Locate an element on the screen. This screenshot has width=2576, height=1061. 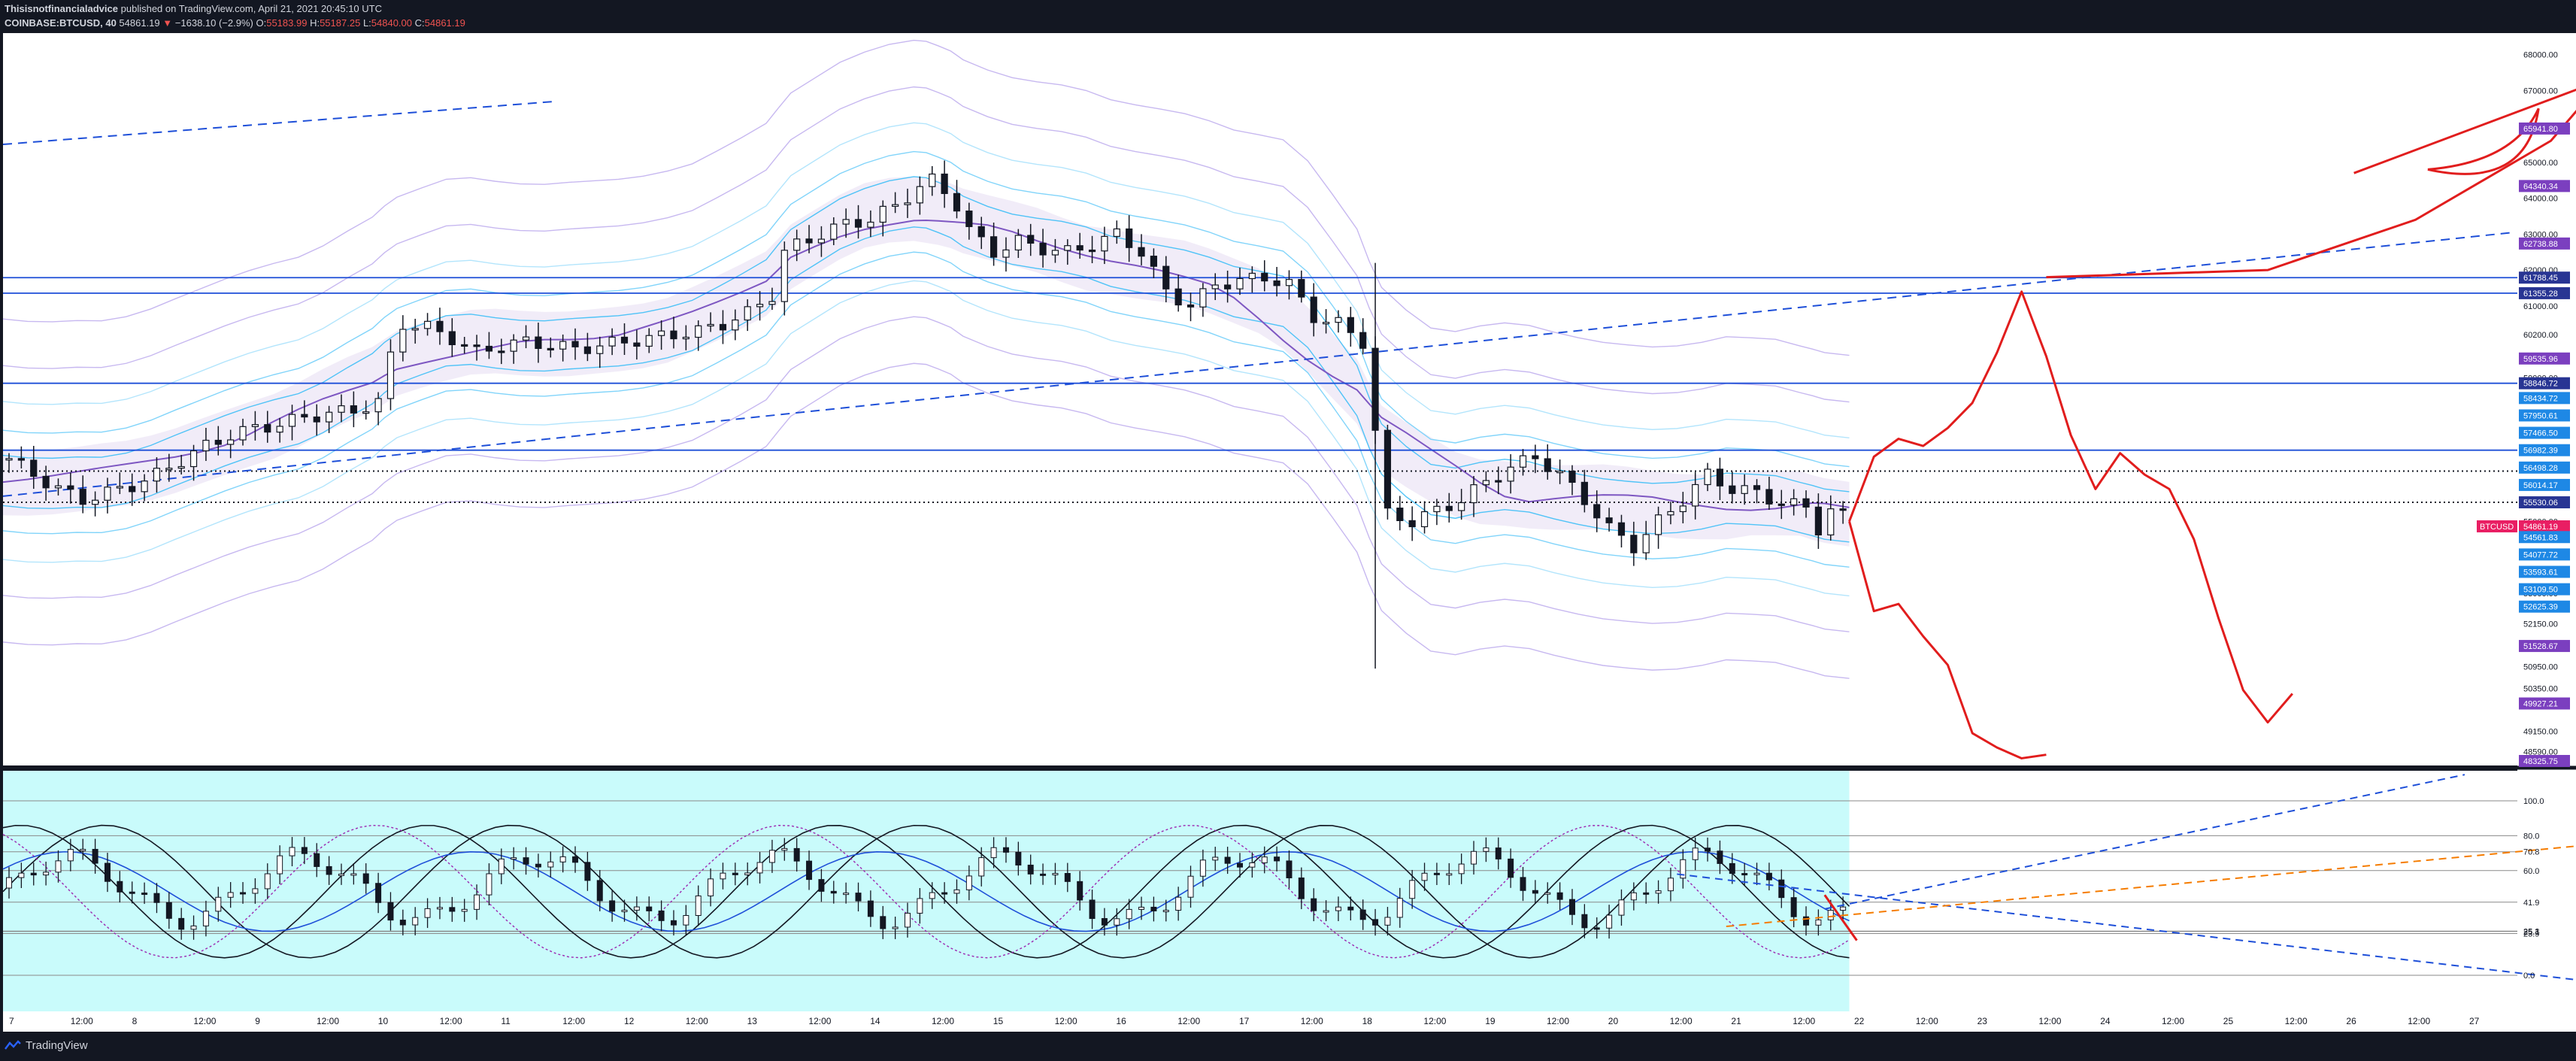
time-tick-22: 18 is located at coordinates (1367, 1021).